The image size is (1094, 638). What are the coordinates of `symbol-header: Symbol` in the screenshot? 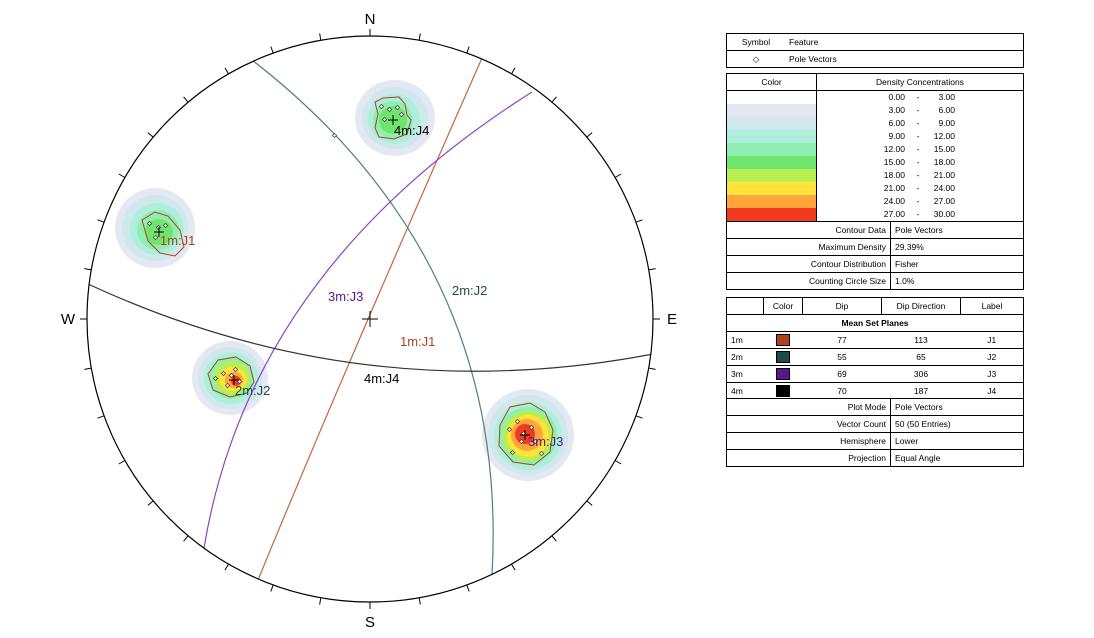 It's located at (756, 42).